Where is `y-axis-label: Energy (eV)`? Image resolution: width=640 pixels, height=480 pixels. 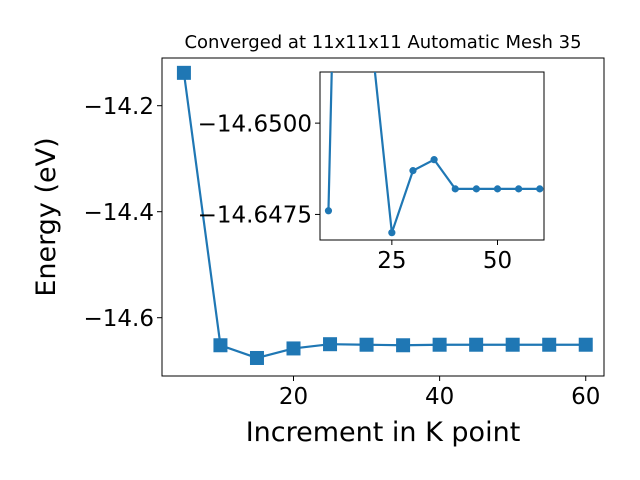
y-axis-label: Energy (eV) is located at coordinates (46, 216).